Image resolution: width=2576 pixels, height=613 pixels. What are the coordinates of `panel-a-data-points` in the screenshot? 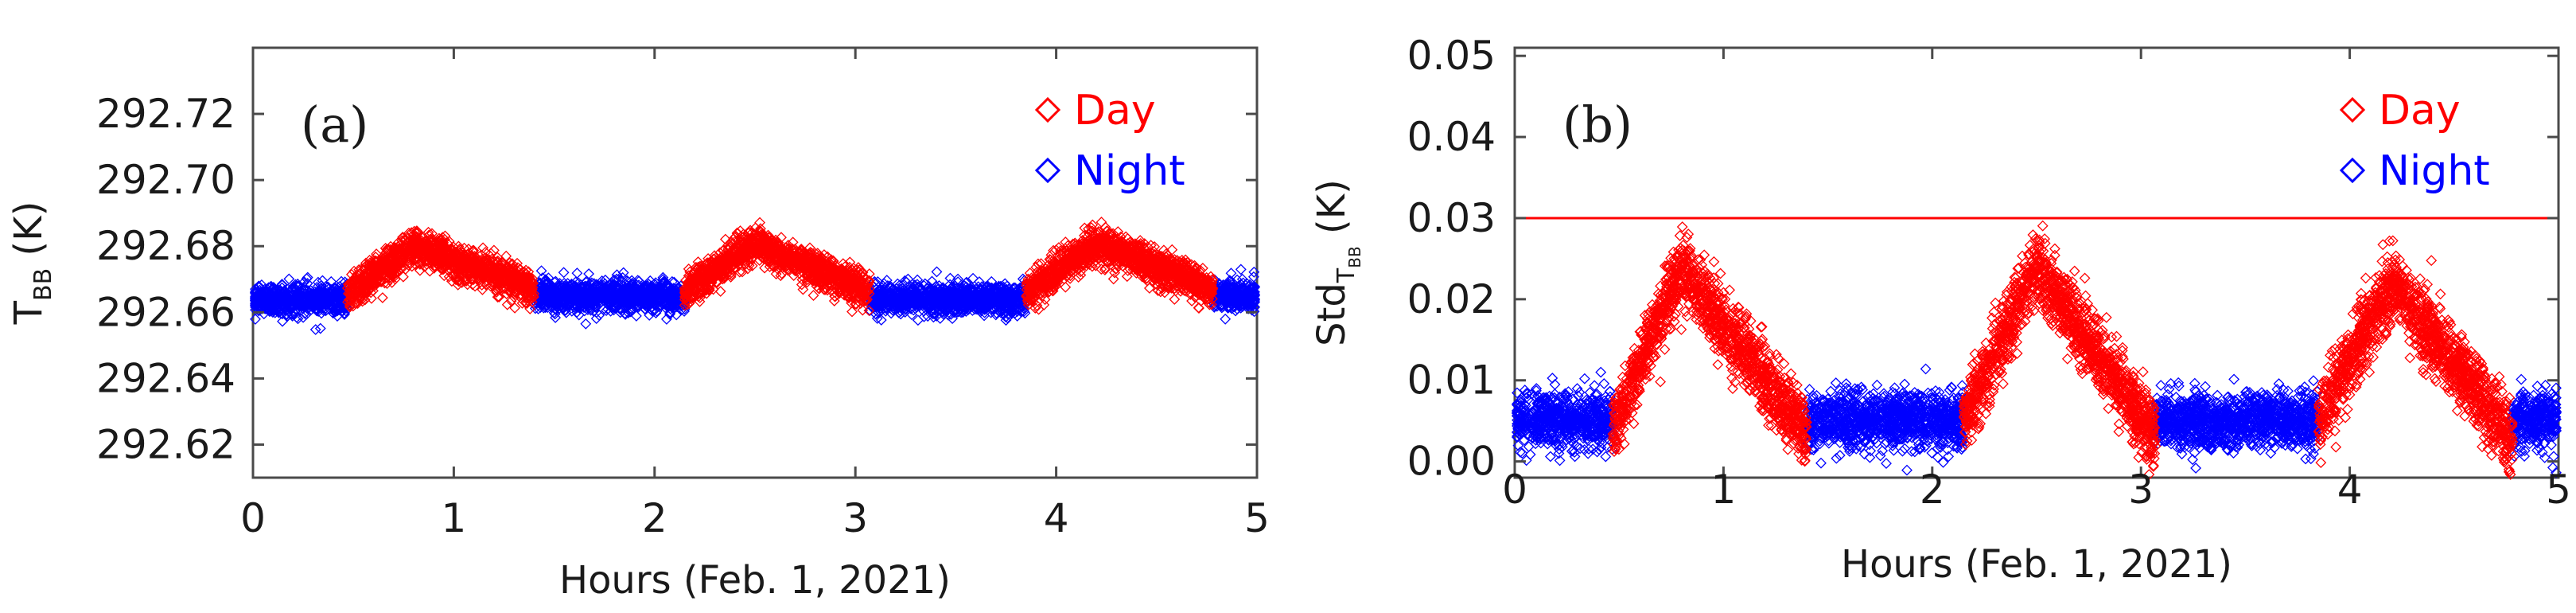 It's located at (755, 276).